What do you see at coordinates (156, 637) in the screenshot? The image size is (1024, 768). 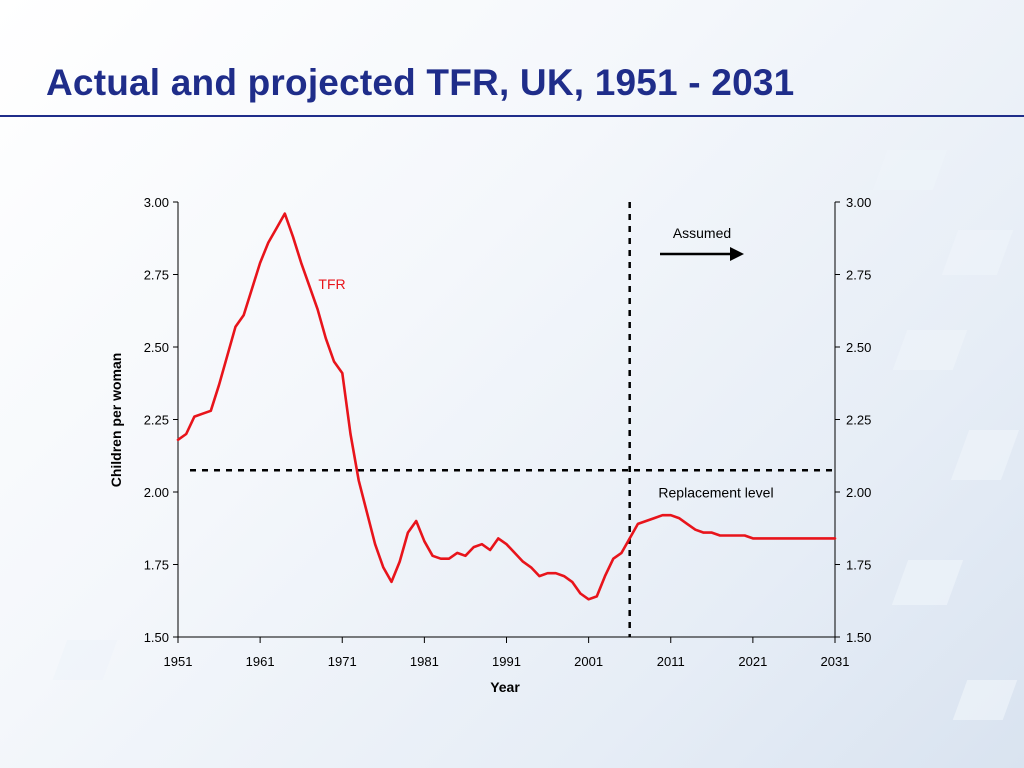 I see `y-tick-label-left: 1.50` at bounding box center [156, 637].